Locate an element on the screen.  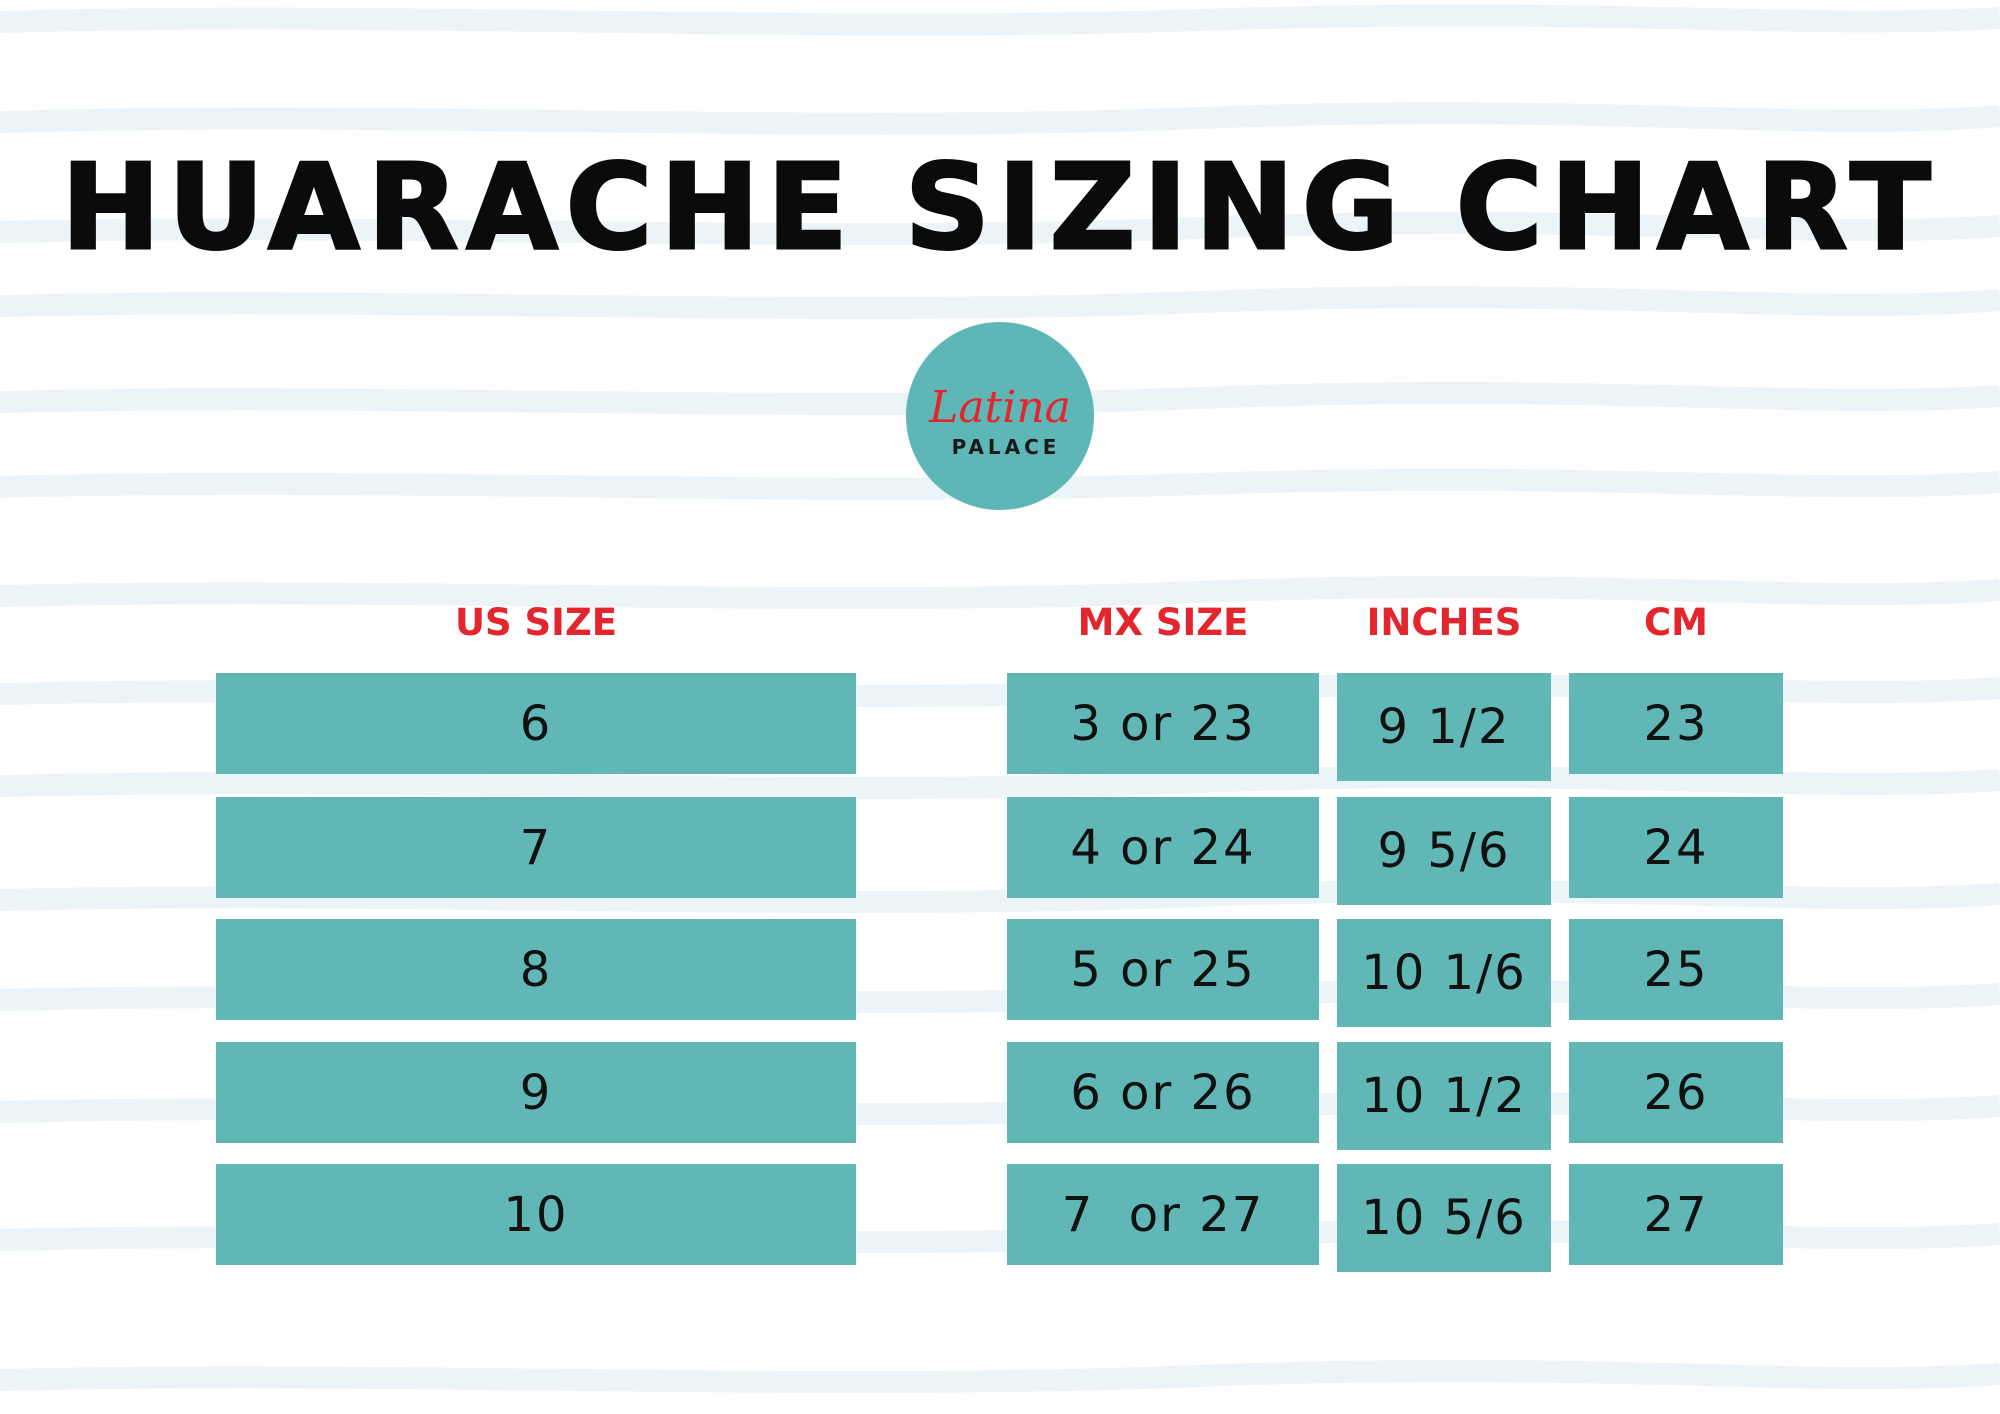
logo-sub-text: PALACE is located at coordinates (1006, 447).